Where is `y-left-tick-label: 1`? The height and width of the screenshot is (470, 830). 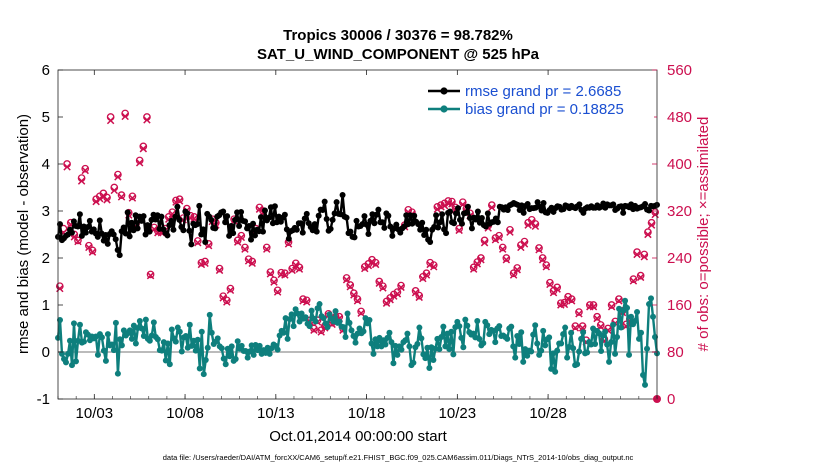 y-left-tick-label: 1 is located at coordinates (46, 305).